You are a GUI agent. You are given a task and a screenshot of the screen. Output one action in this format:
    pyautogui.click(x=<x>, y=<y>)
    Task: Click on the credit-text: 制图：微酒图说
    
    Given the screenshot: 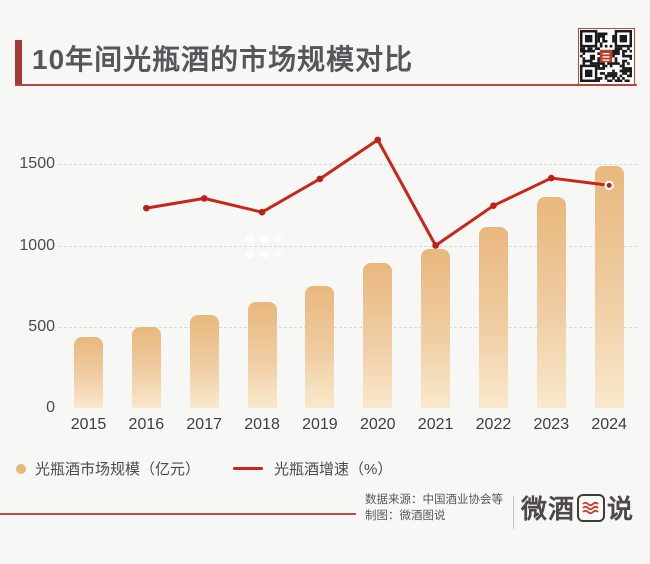 What is the action you would take?
    pyautogui.click(x=405, y=516)
    